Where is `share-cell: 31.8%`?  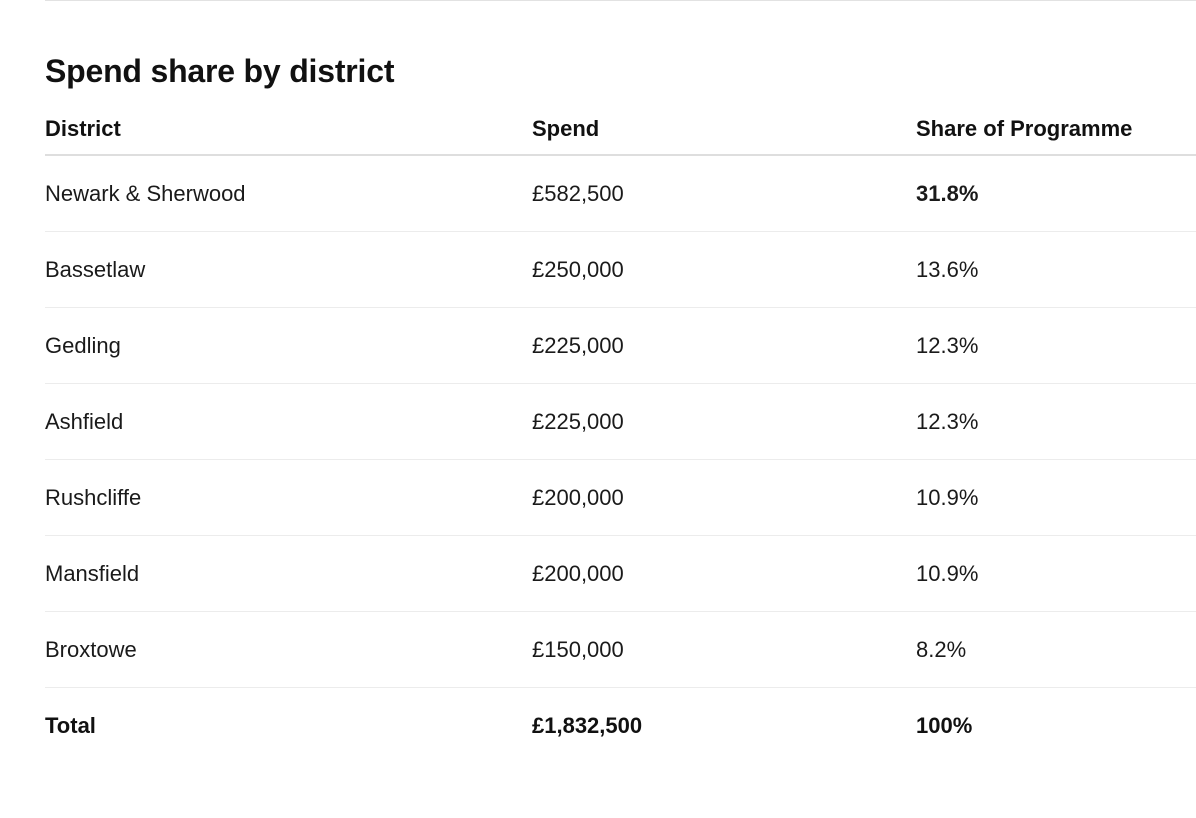
share-cell: 31.8% is located at coordinates (1056, 193).